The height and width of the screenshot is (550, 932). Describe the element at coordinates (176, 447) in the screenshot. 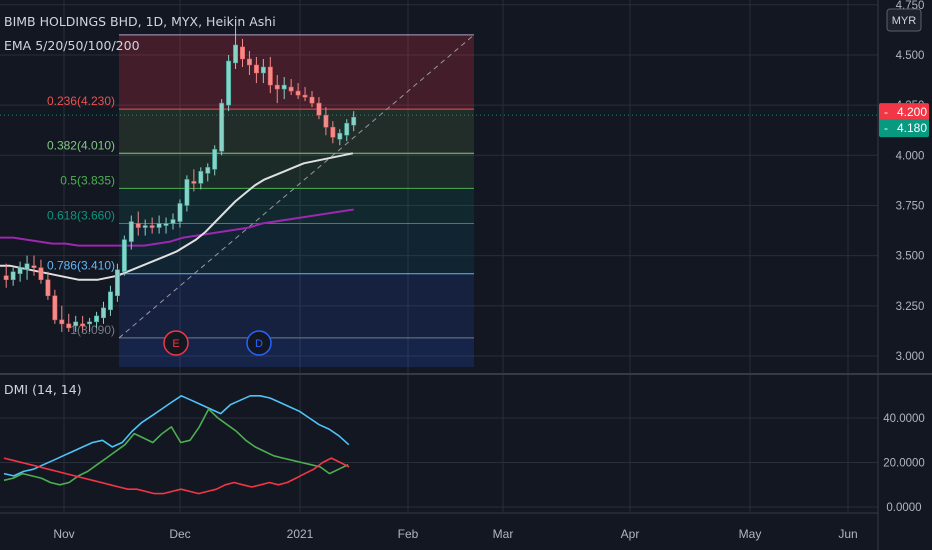

I see `dmi-plus-line` at that location.